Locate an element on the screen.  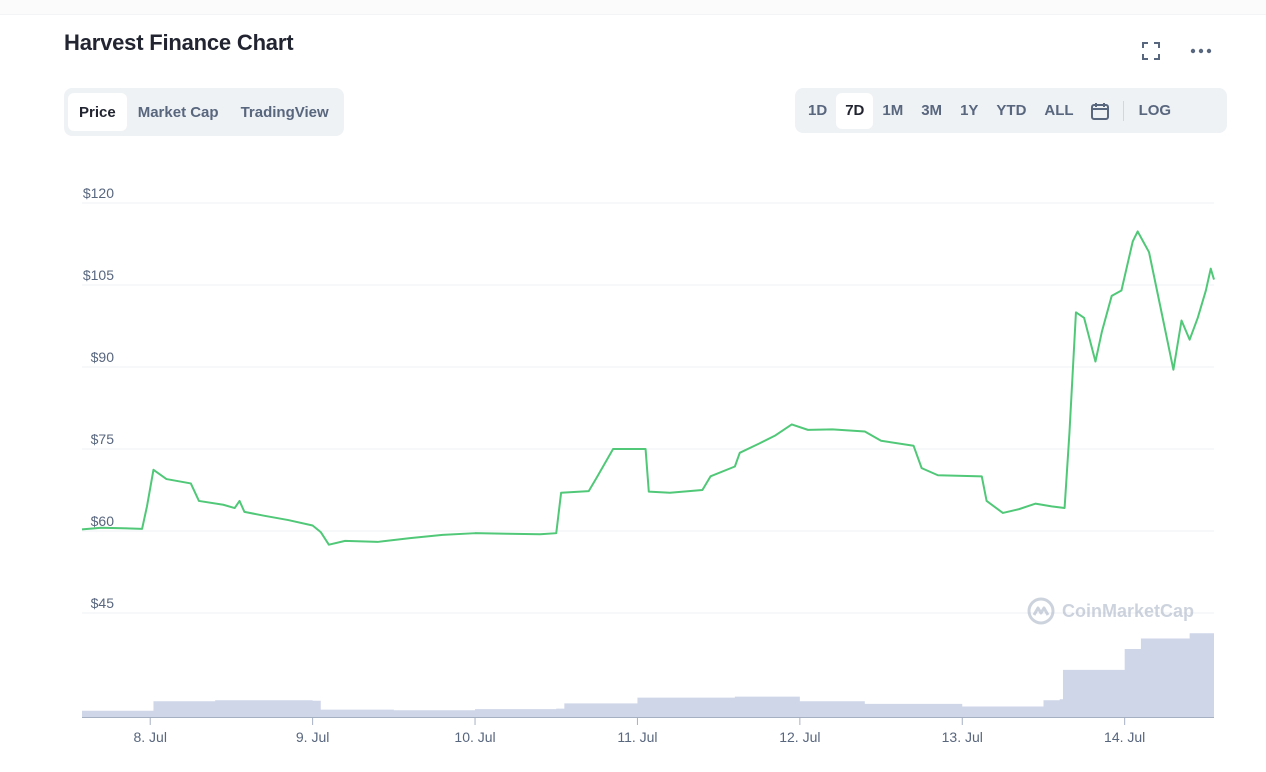
range-1d-button: 1D is located at coordinates (818, 110).